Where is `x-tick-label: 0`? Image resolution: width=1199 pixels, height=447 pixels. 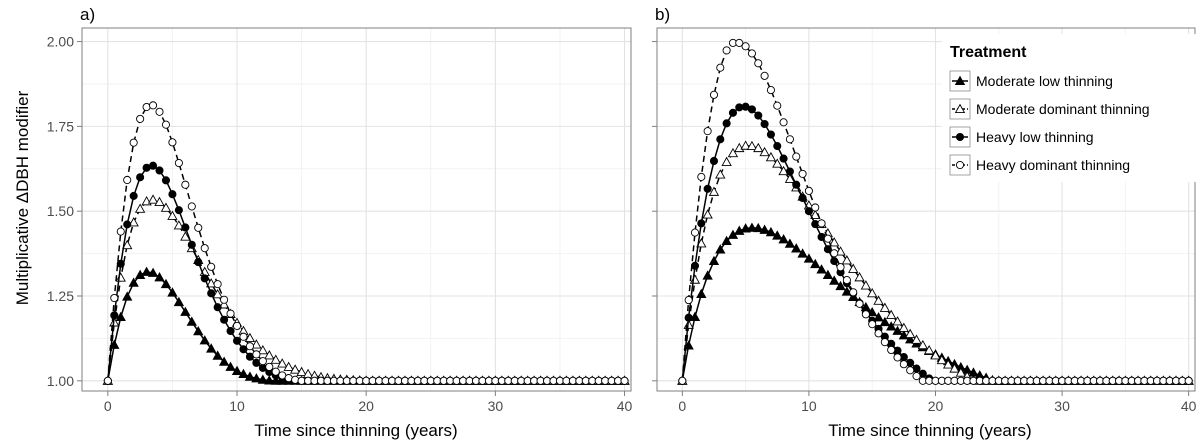
x-tick-label: 0 is located at coordinates (108, 406).